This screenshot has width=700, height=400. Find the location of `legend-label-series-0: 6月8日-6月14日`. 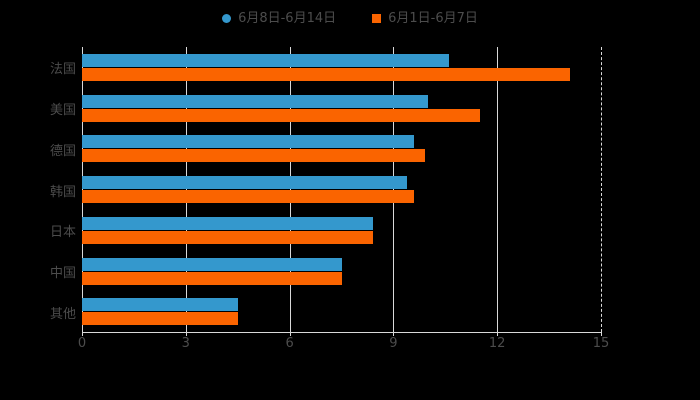

legend-label-series-0: 6月8日-6月14日 is located at coordinates (287, 18).